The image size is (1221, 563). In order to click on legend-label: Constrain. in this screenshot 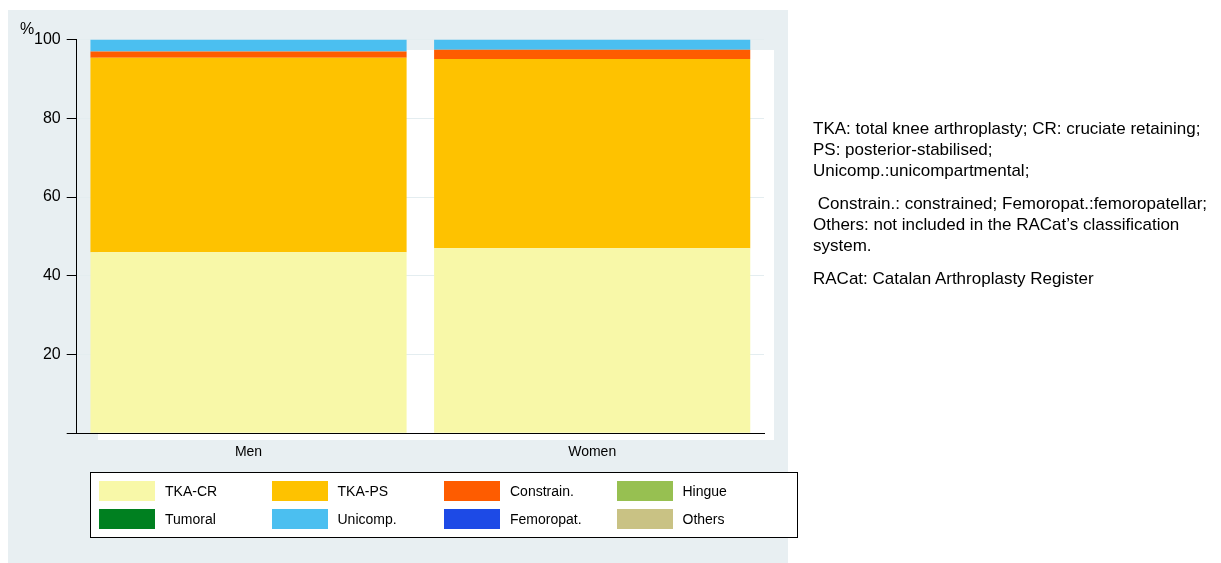, I will do `click(542, 491)`.